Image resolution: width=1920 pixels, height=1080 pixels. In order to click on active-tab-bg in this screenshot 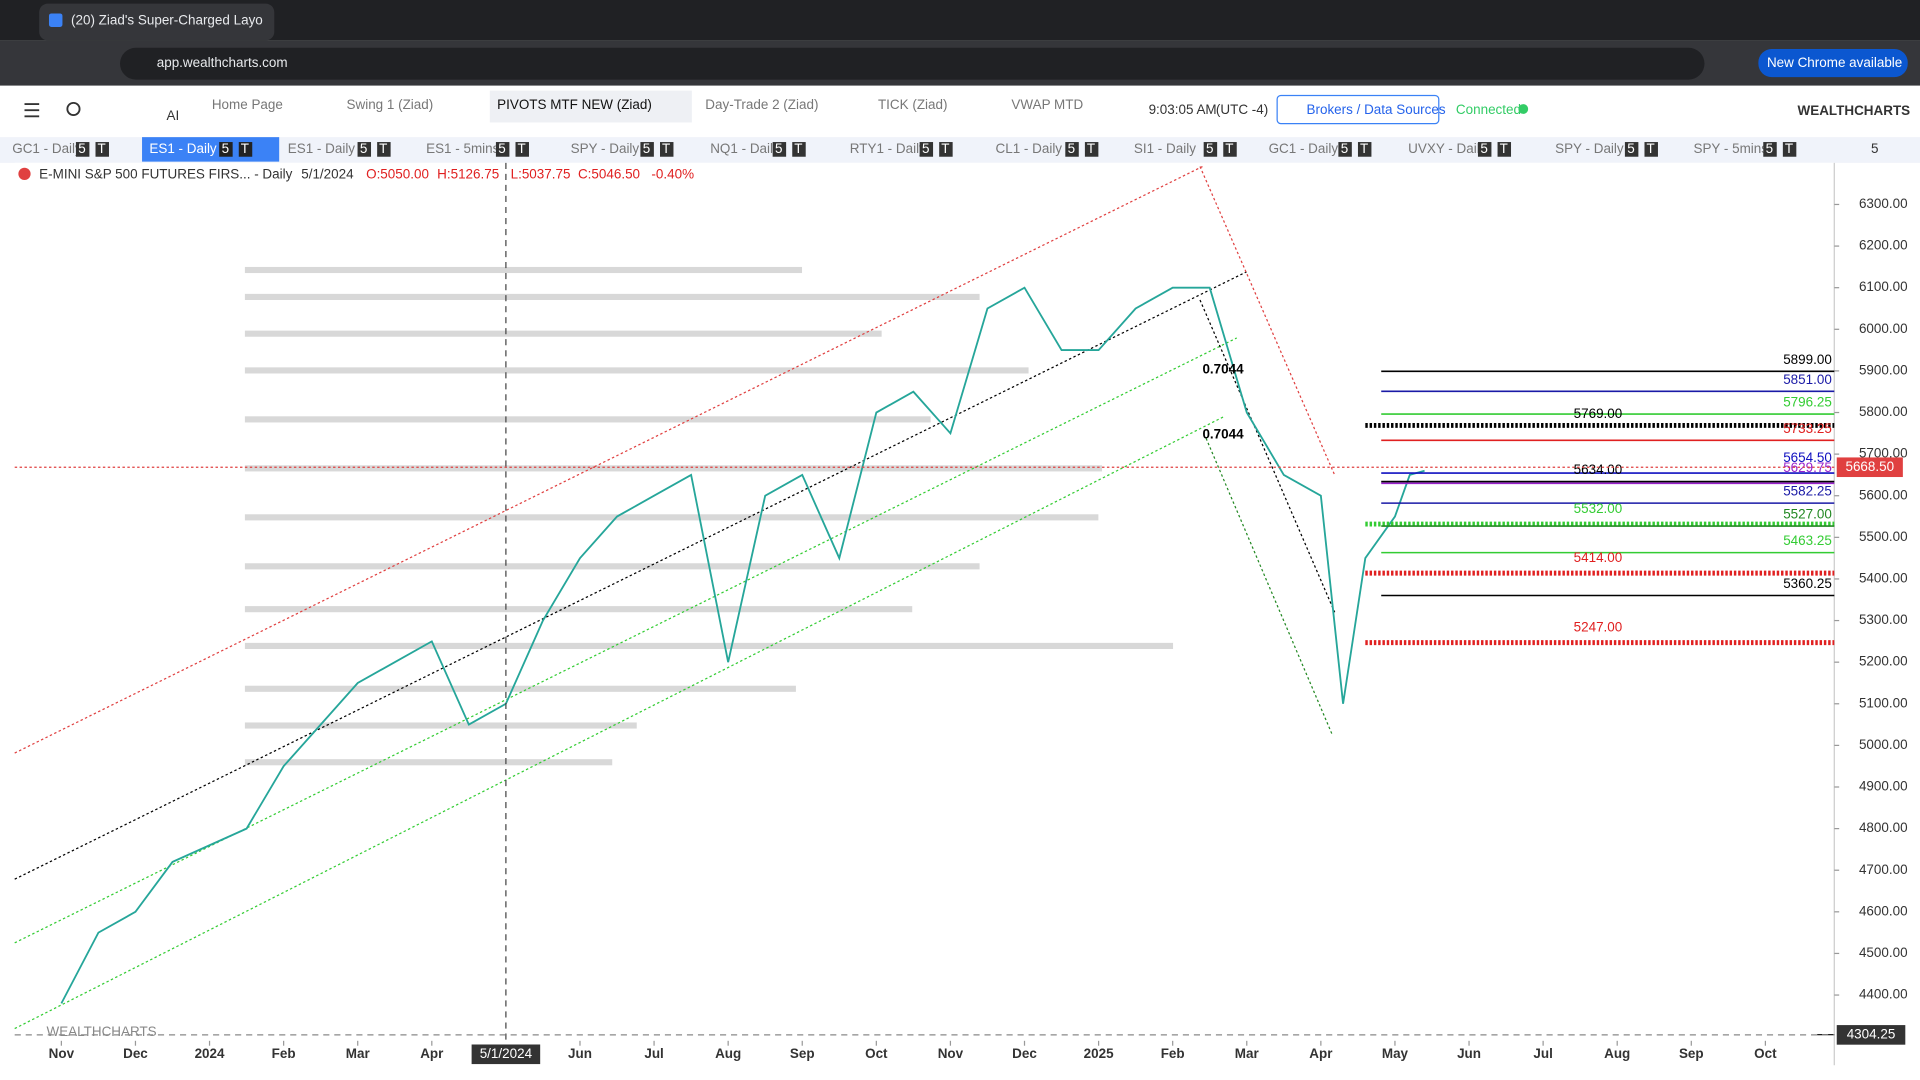, I will do `click(590, 106)`.